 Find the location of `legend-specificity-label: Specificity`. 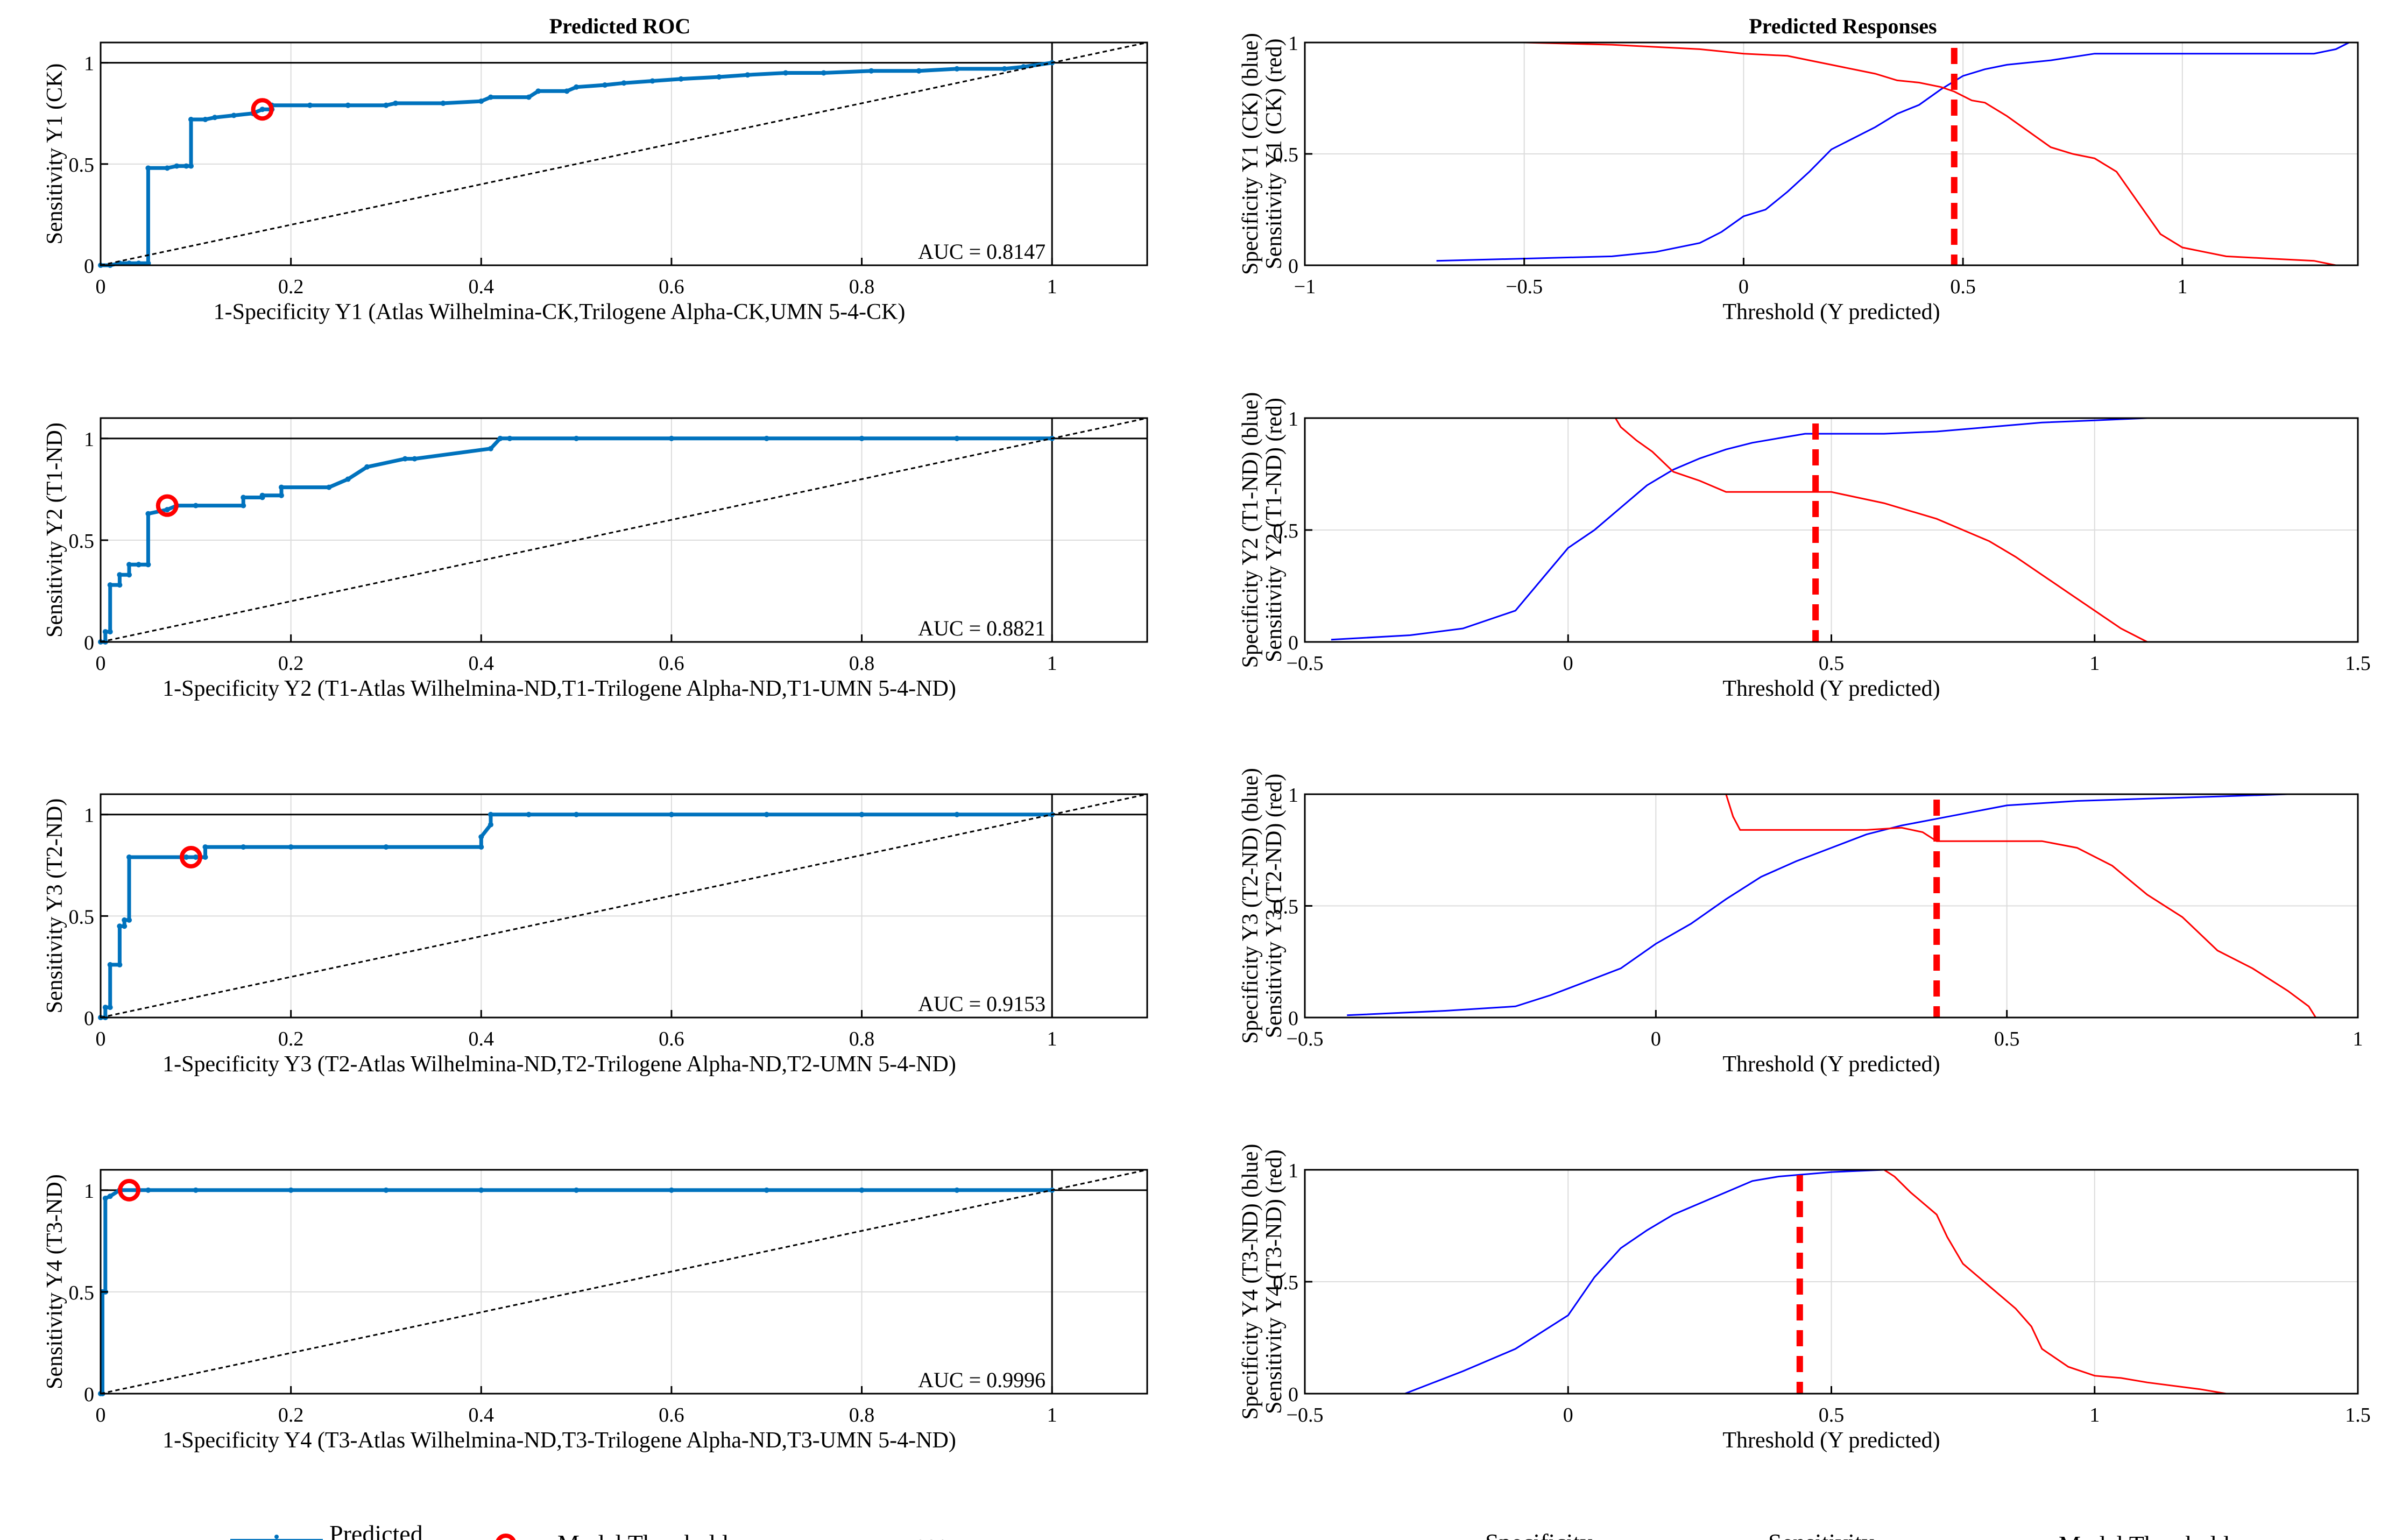

legend-specificity-label: Specificity is located at coordinates (1538, 1534).